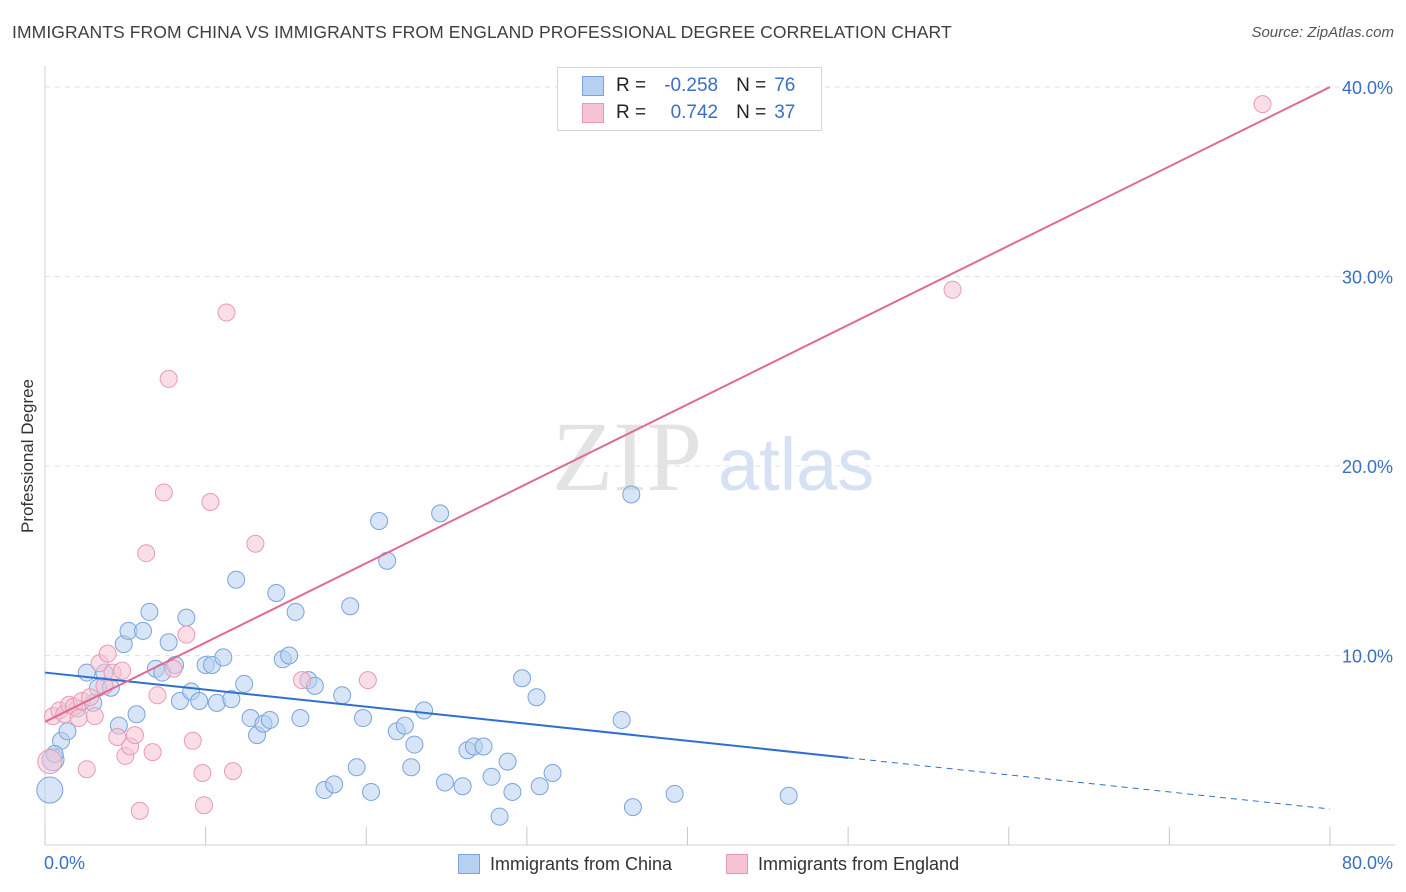  Describe the element at coordinates (1367, 467) in the screenshot. I see `y-tick-label-20: 20.0%` at that location.